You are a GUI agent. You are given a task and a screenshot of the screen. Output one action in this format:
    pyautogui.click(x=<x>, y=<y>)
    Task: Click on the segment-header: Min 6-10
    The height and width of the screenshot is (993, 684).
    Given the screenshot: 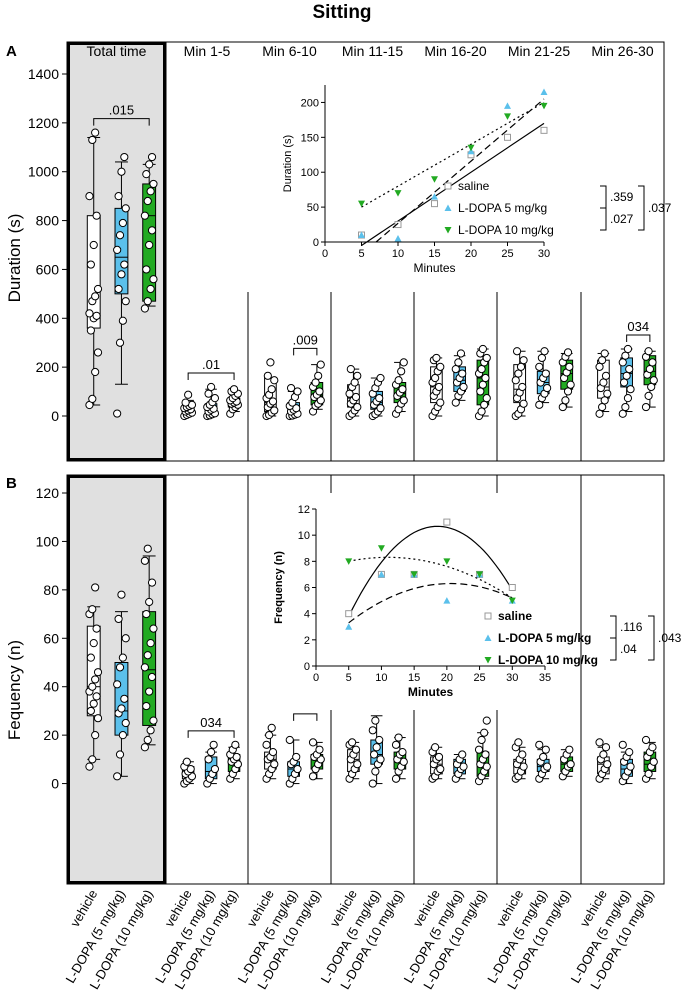 What is the action you would take?
    pyautogui.click(x=289, y=51)
    